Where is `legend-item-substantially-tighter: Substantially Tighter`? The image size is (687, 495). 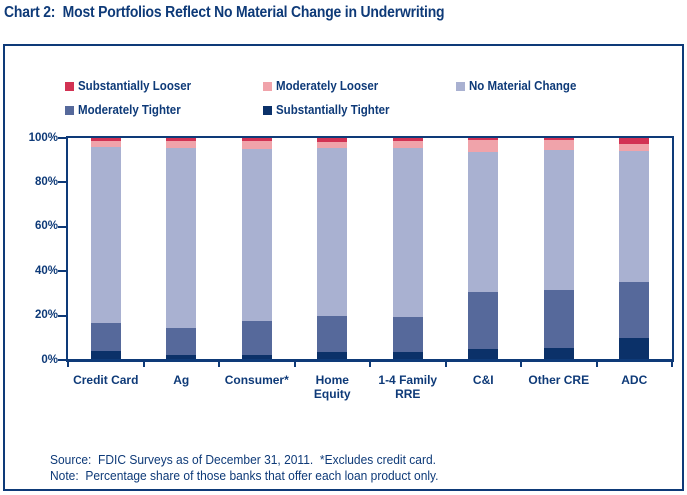
legend-item-substantially-tighter: Substantially Tighter is located at coordinates (331, 110).